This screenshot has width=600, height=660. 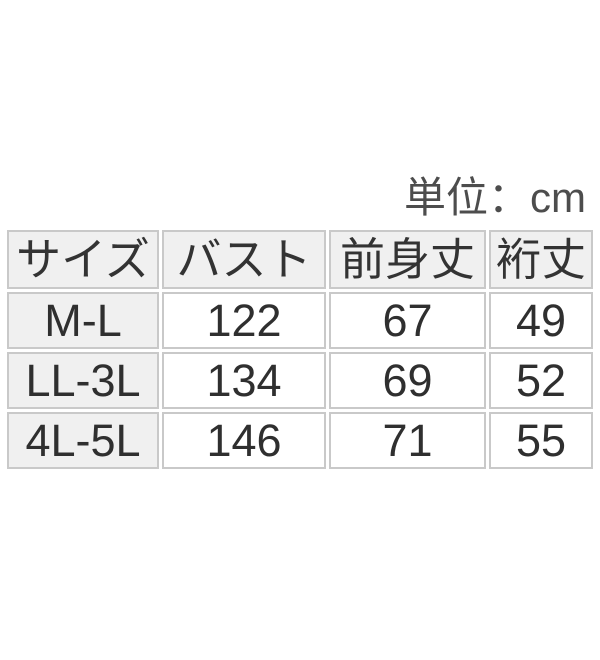 What do you see at coordinates (541, 321) in the screenshot?
I see `sleeve-length-value-cell: 49` at bounding box center [541, 321].